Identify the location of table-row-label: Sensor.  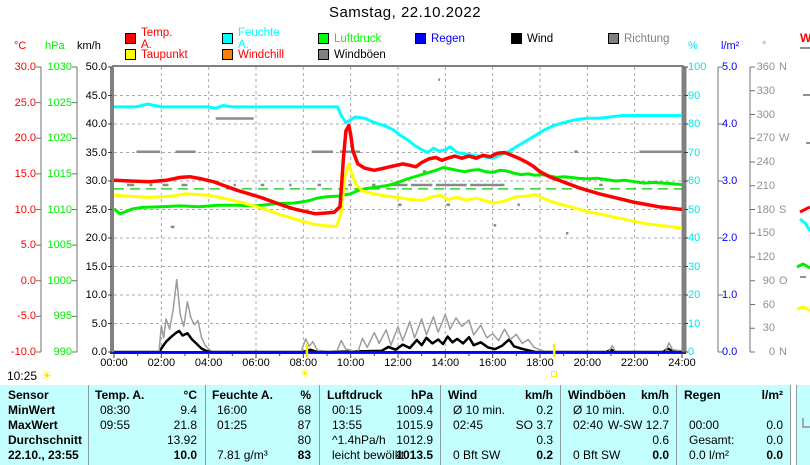
(28, 395).